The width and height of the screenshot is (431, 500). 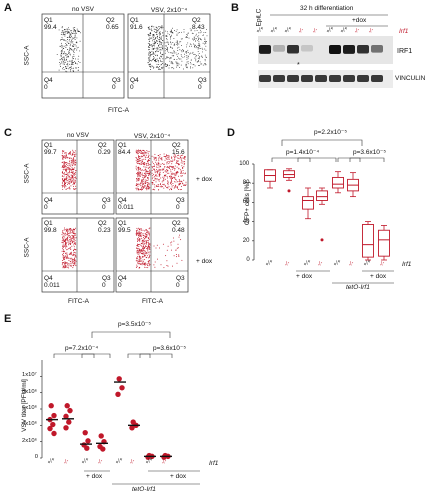 I want to click on significance-bracket, so click(x=317, y=159).